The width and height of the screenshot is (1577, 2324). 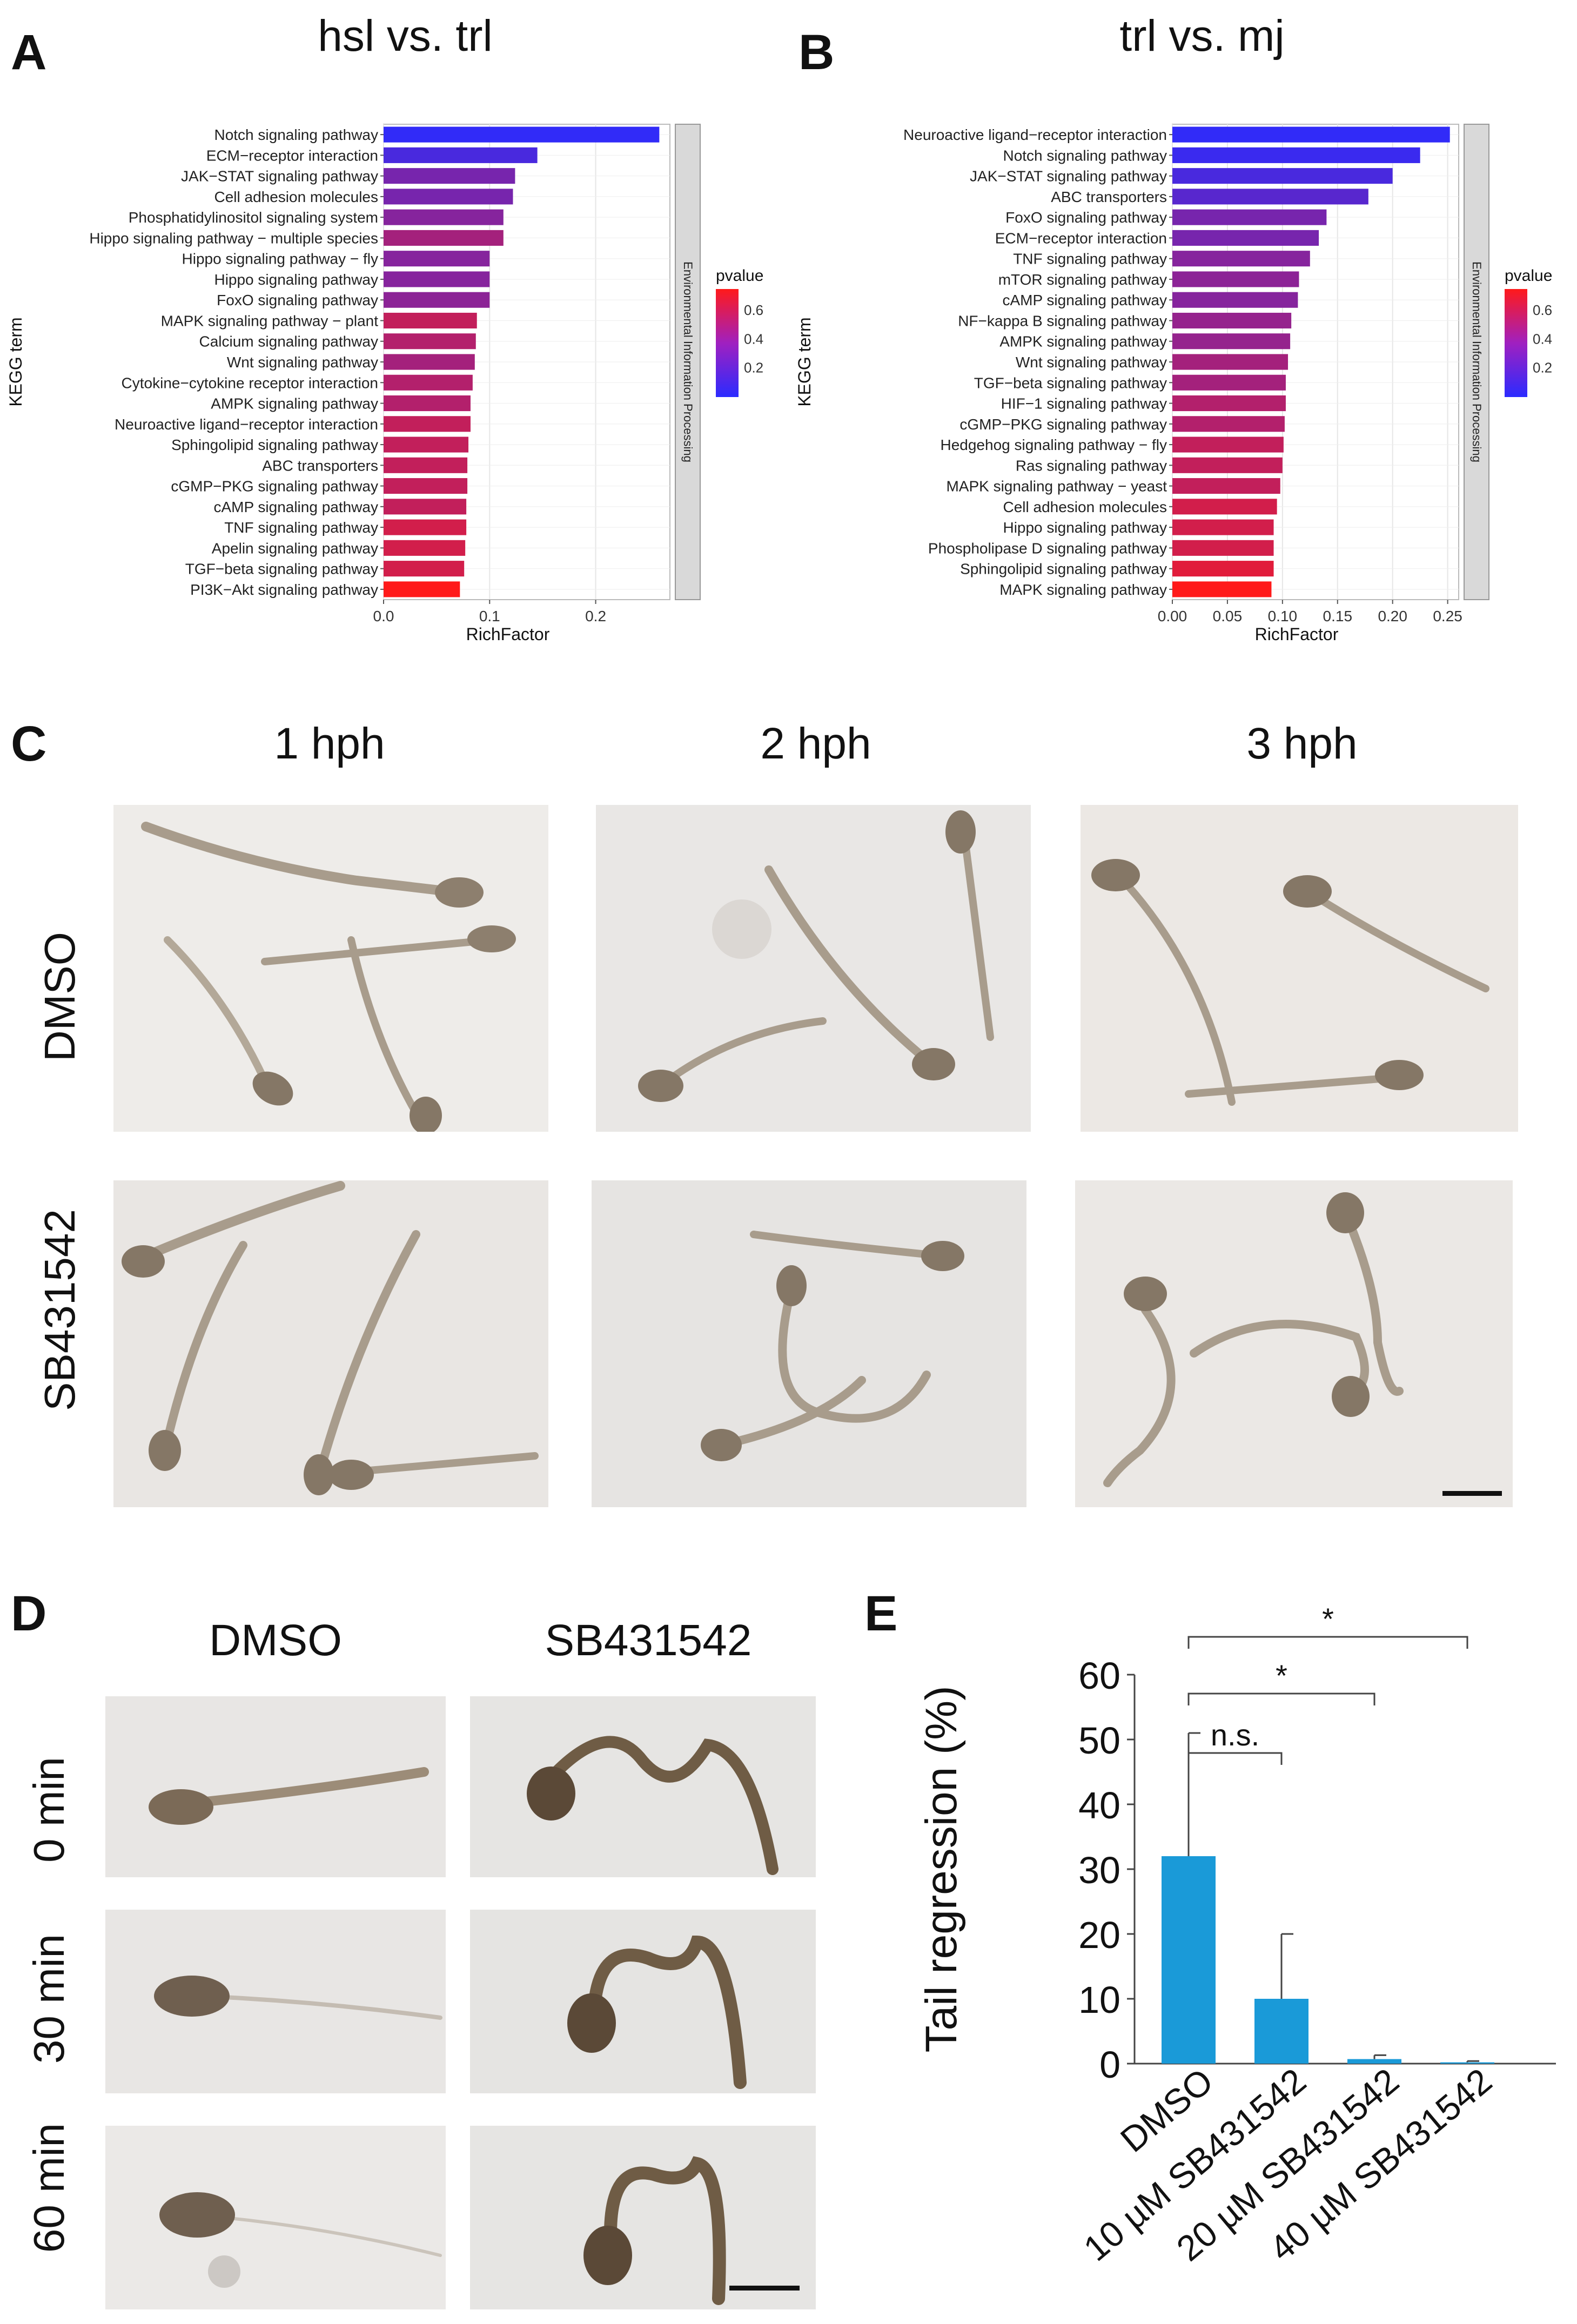 What do you see at coordinates (331, 1343) in the screenshot?
I see `tadpole-photo-sb-1hph` at bounding box center [331, 1343].